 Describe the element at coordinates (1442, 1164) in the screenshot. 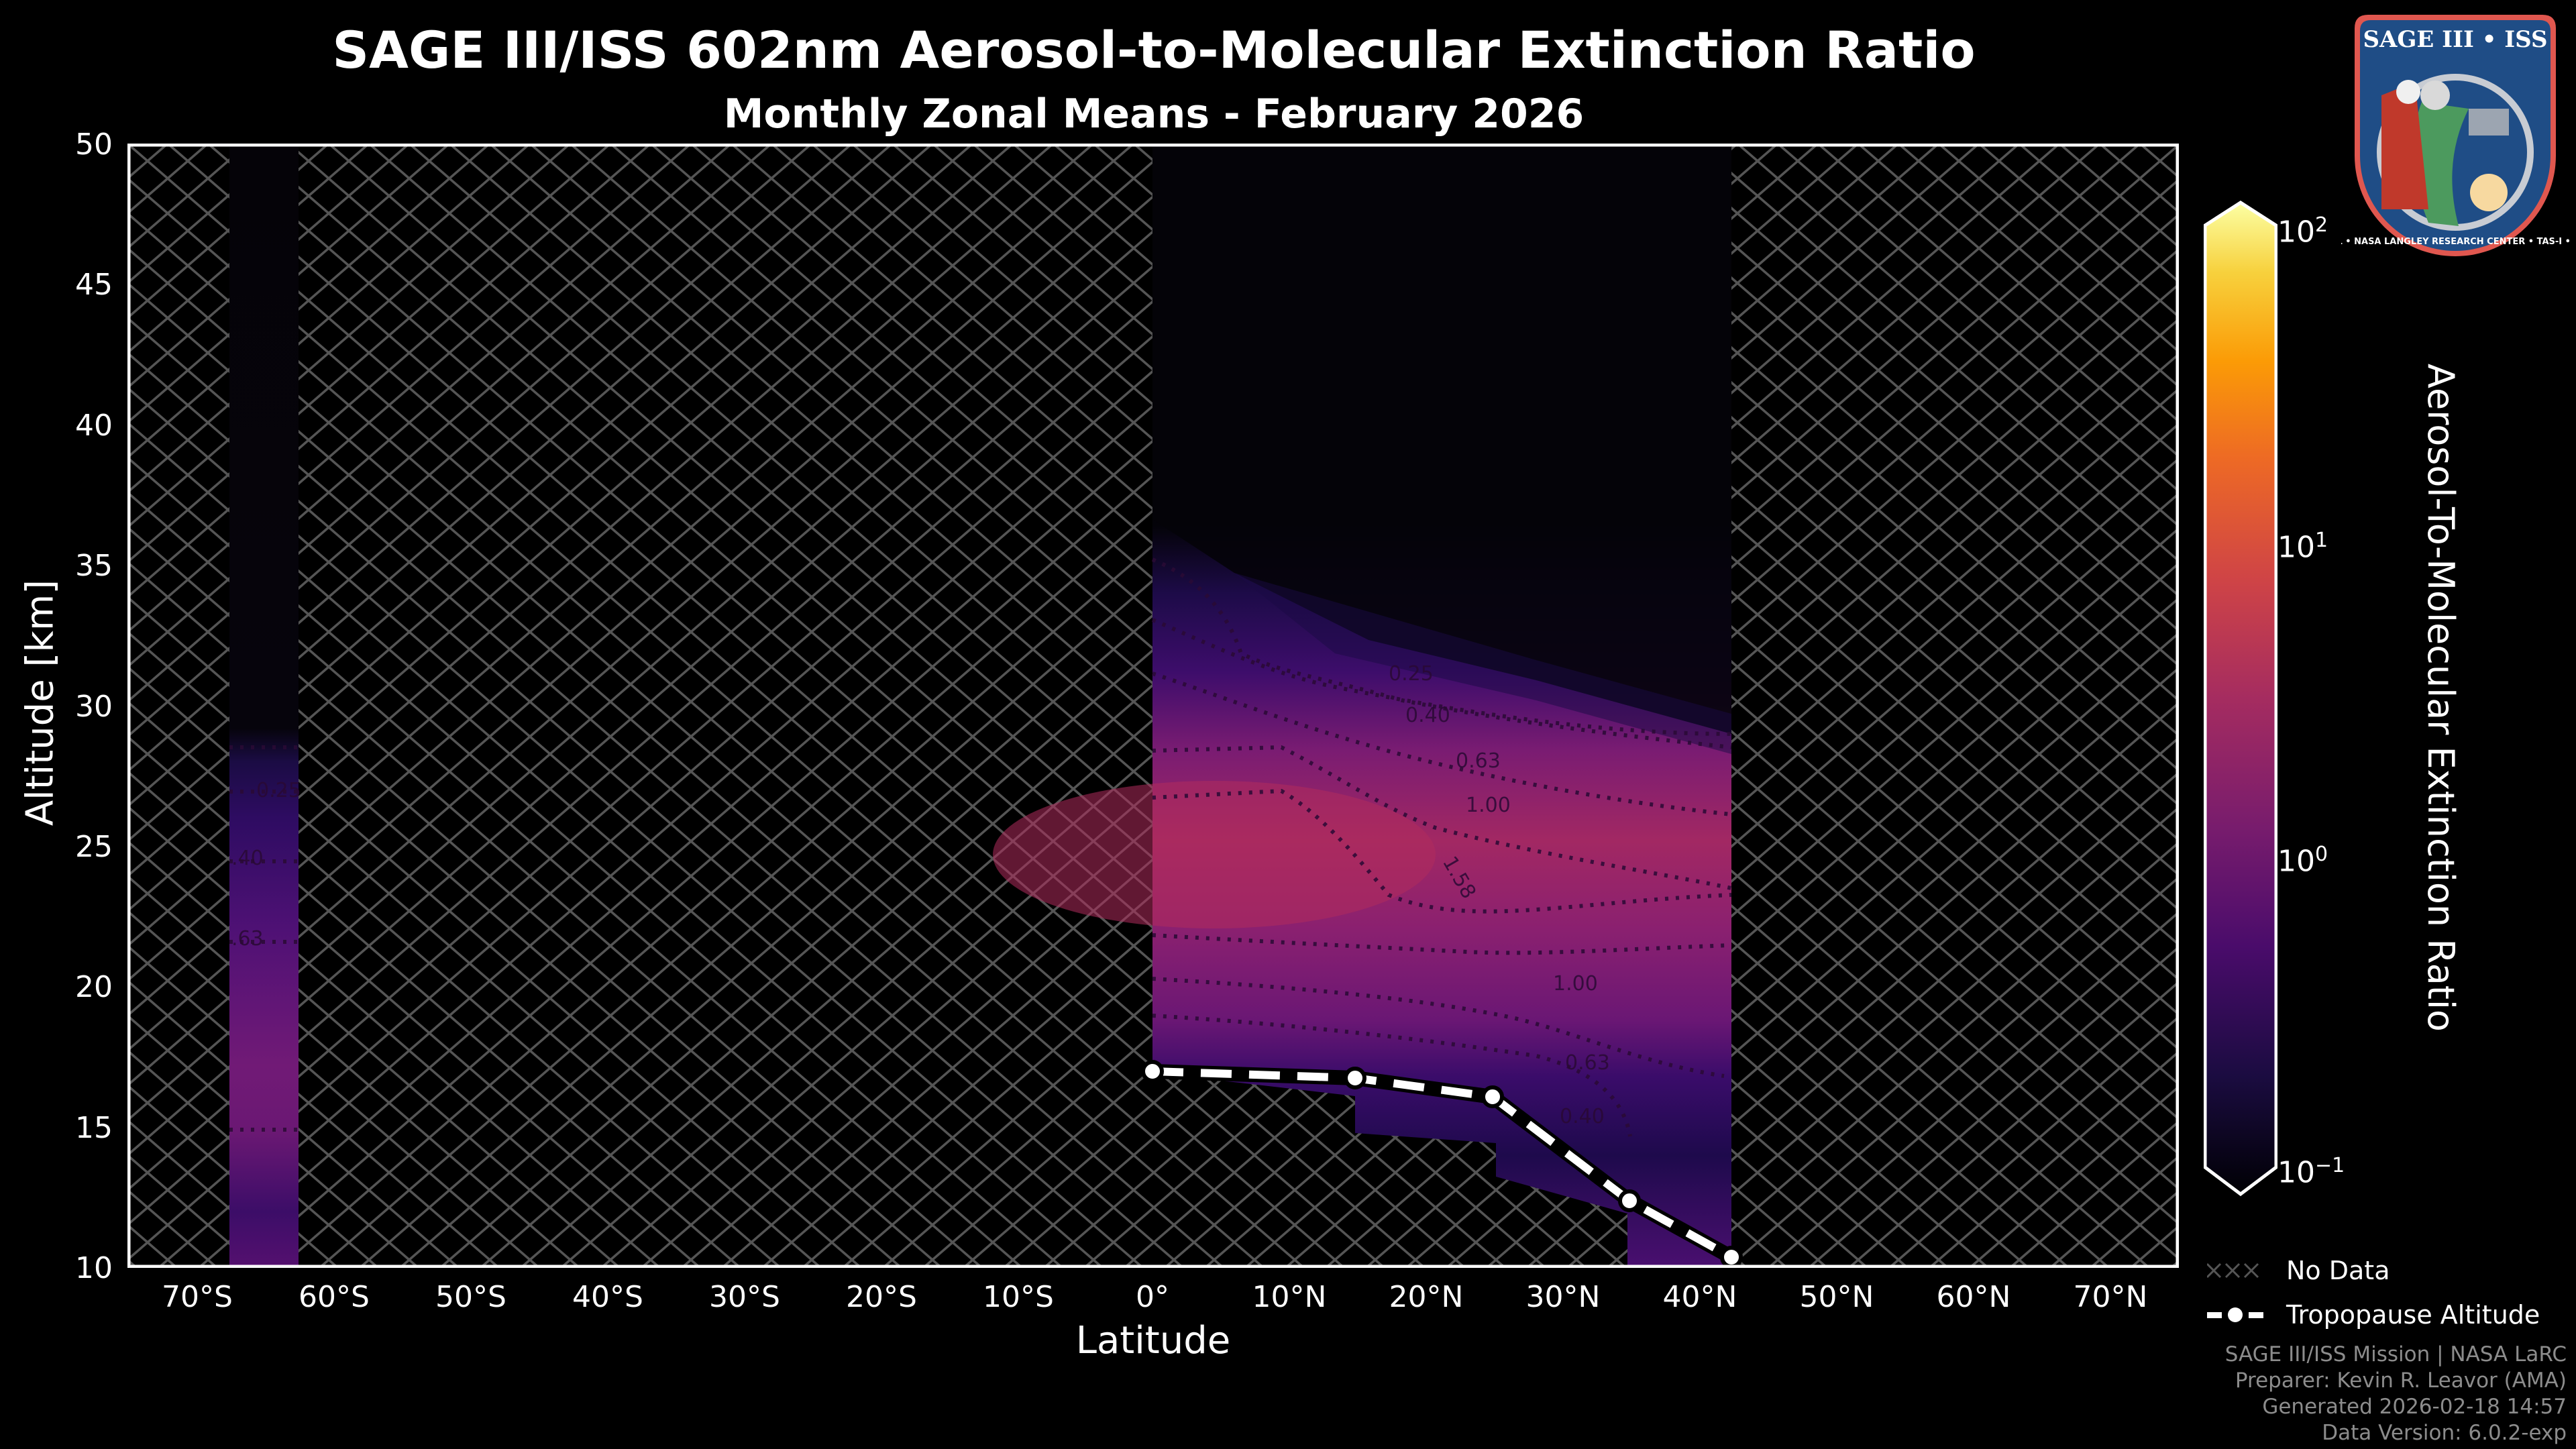

I see `tropopause-line` at that location.